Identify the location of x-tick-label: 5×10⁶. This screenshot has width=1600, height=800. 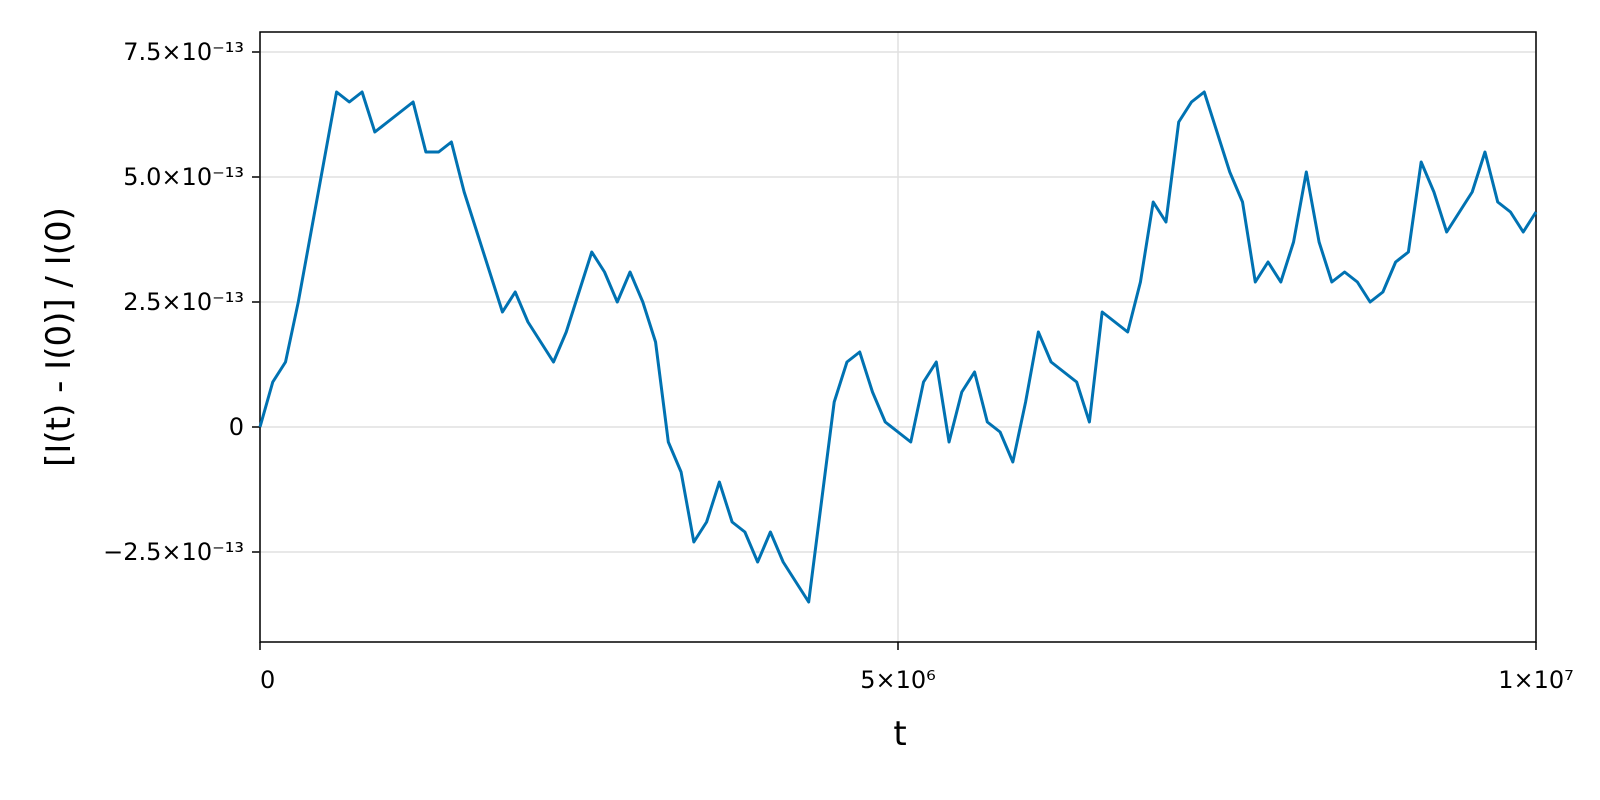
(898, 680).